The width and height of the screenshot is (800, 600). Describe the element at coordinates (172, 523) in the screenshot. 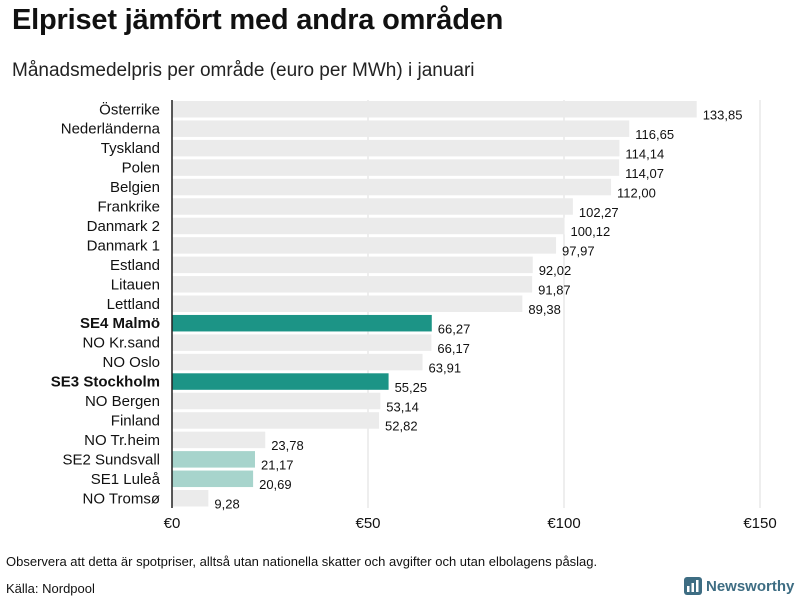

I see `x-tick-label: €0` at that location.